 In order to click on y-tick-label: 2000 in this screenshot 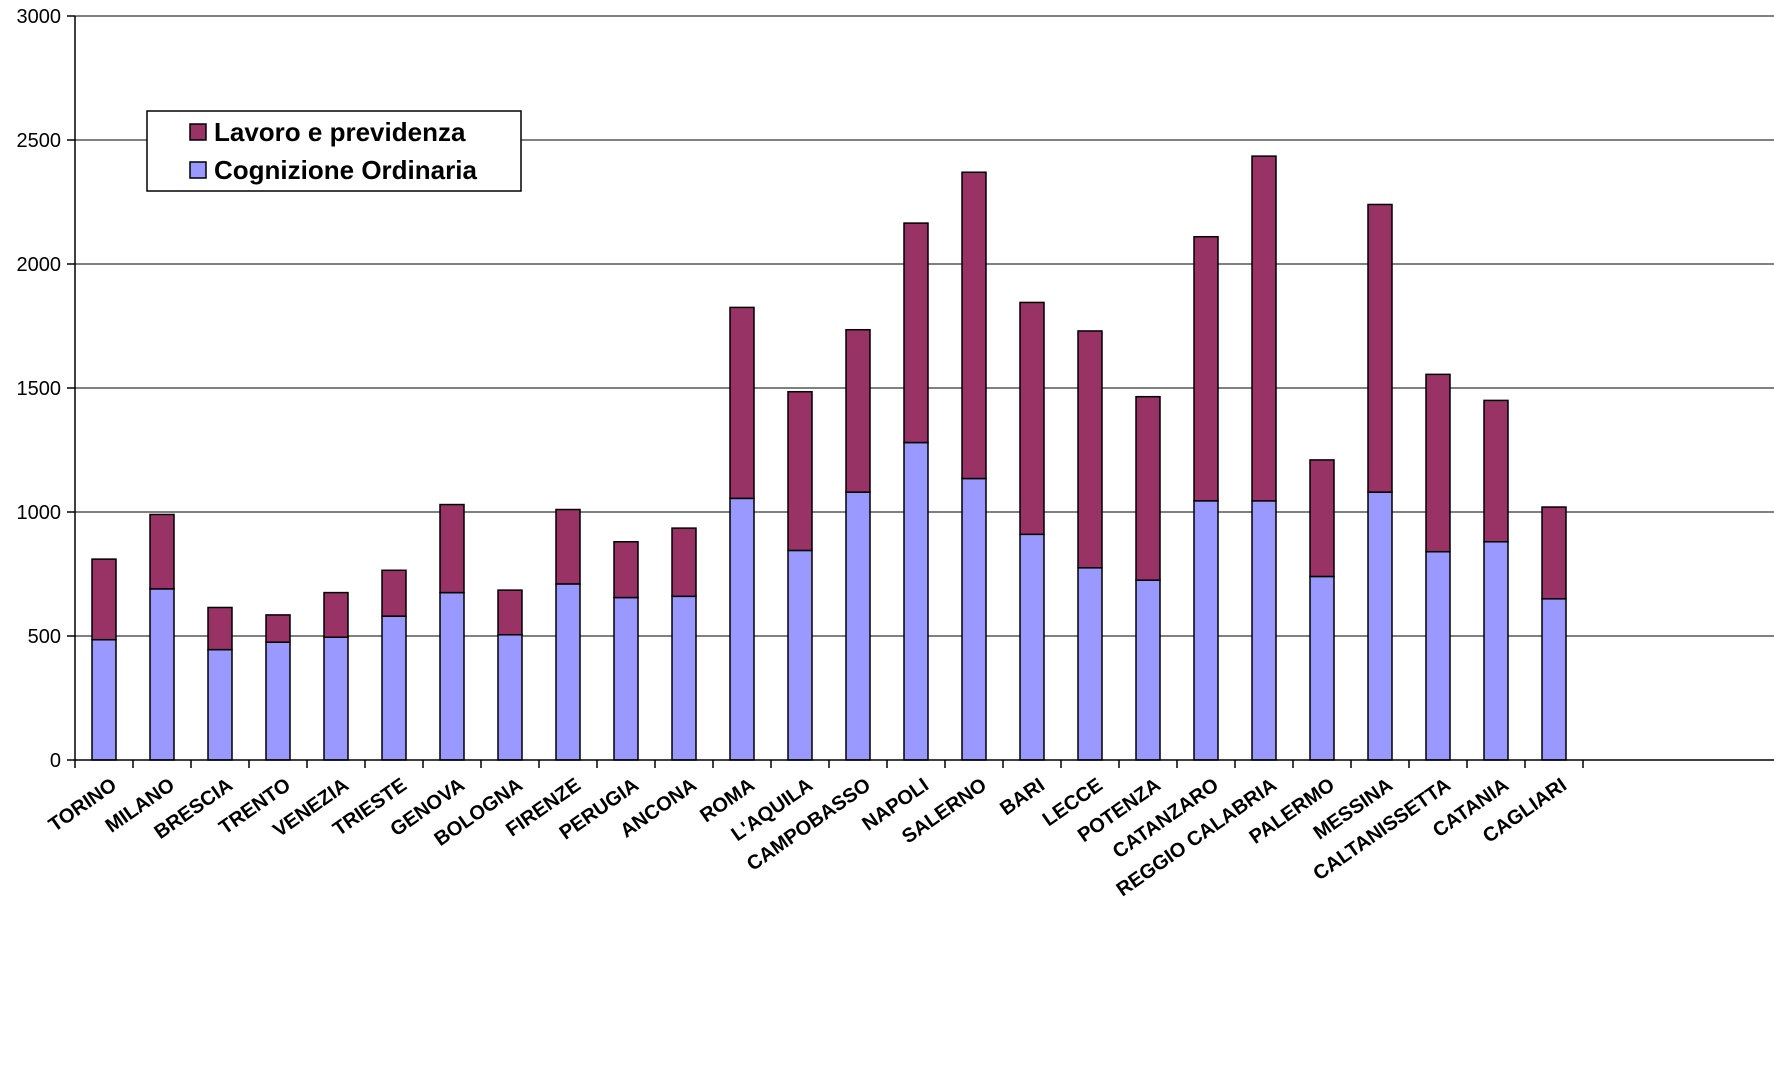, I will do `click(39, 265)`.